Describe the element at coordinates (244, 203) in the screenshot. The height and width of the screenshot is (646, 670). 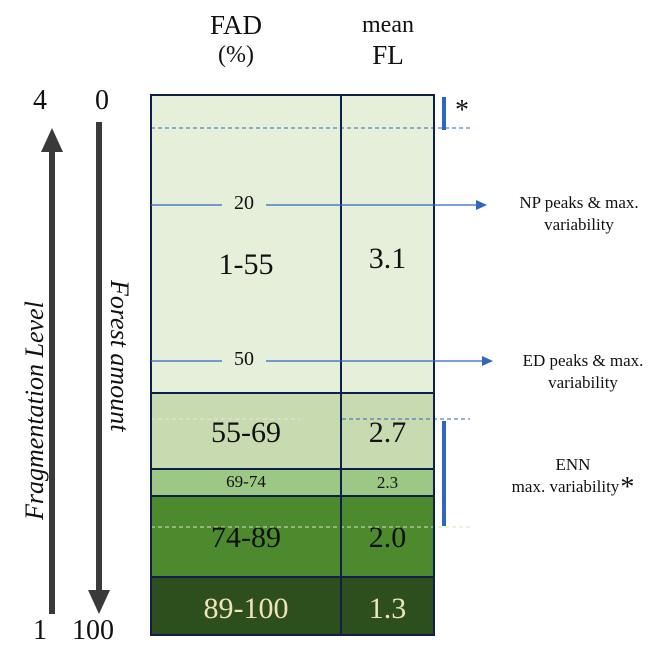
I see `marker-value-20: 20` at that location.